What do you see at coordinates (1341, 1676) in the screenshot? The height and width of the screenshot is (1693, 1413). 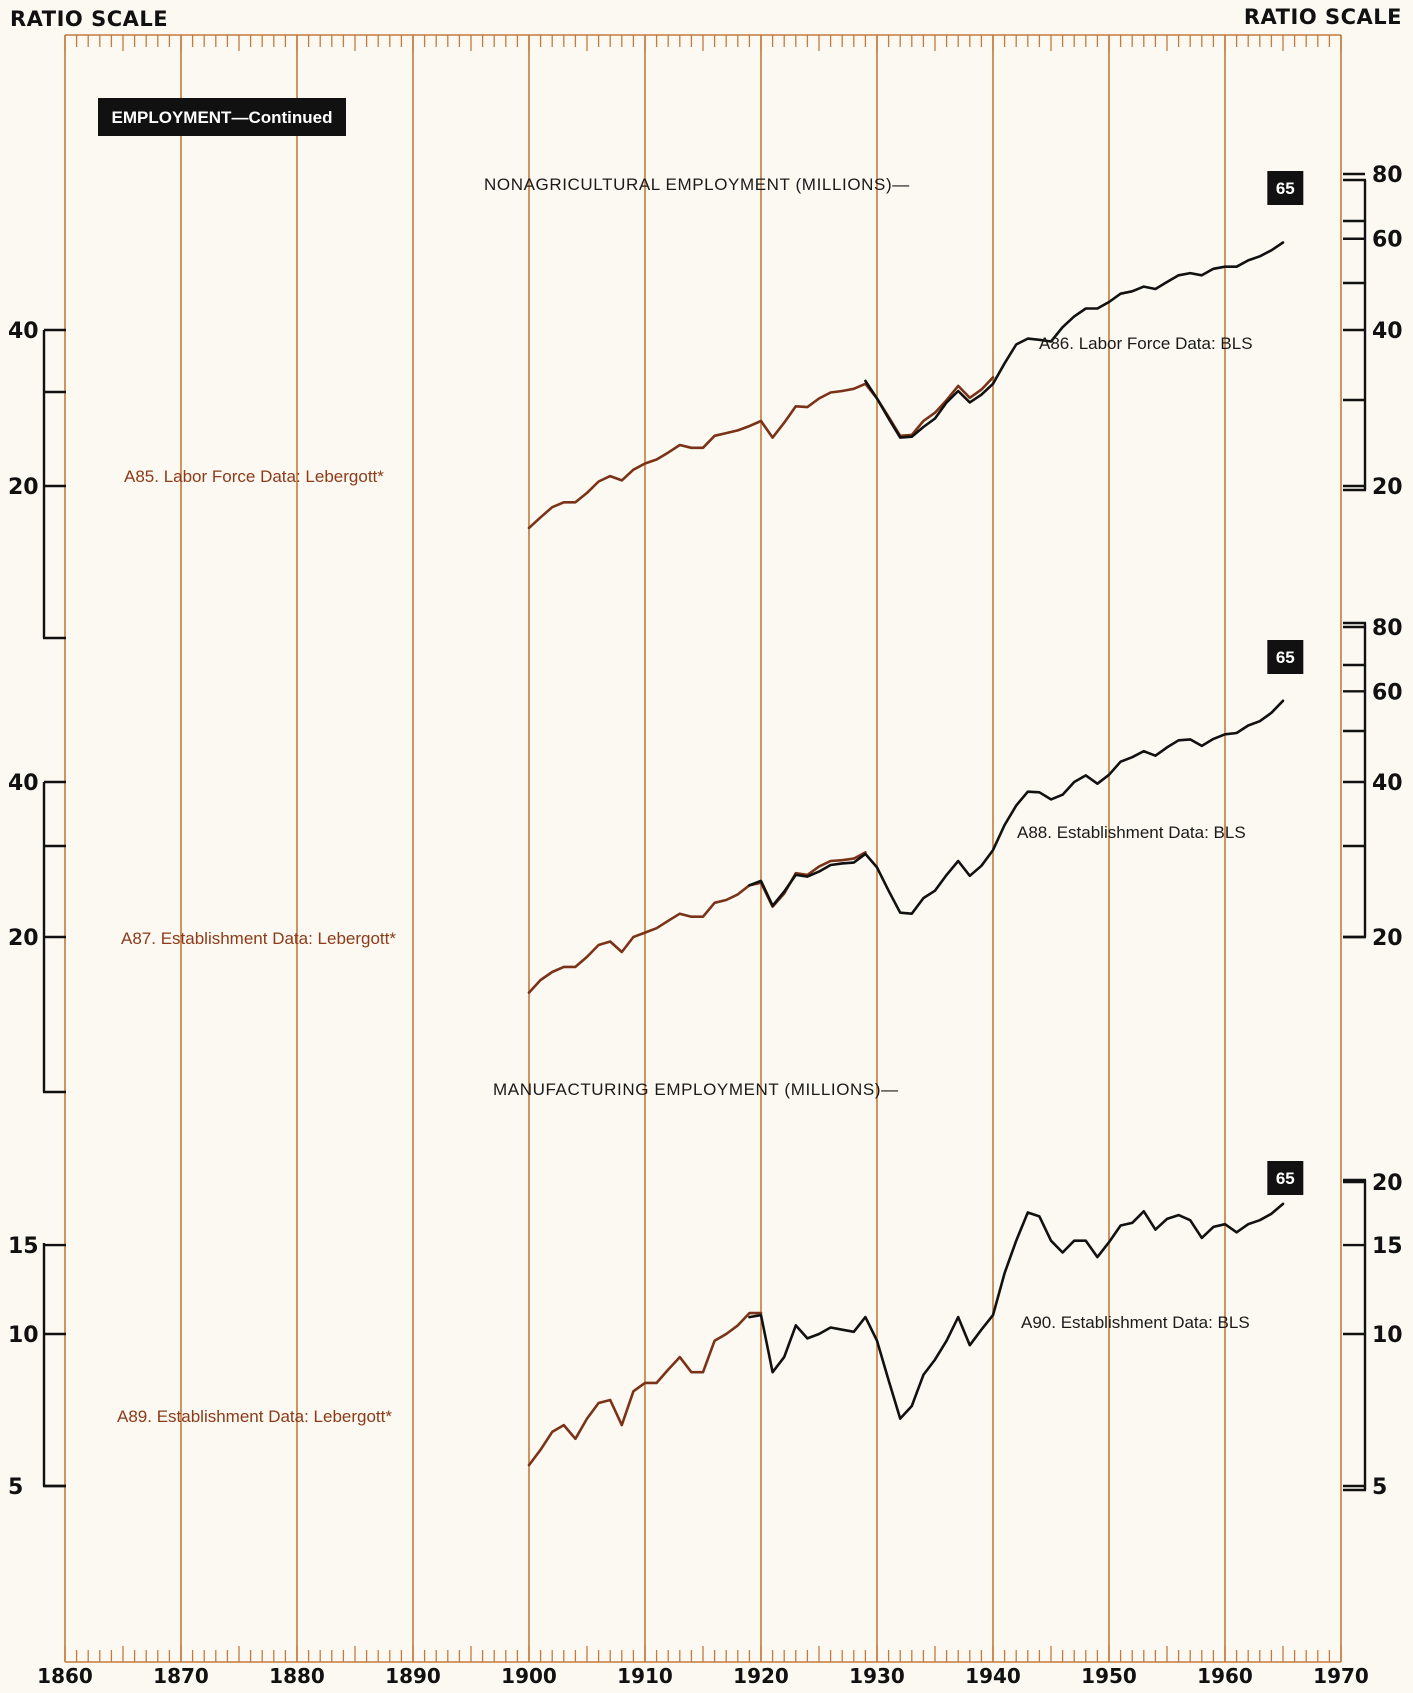 I see `year-label-1970: 1970` at bounding box center [1341, 1676].